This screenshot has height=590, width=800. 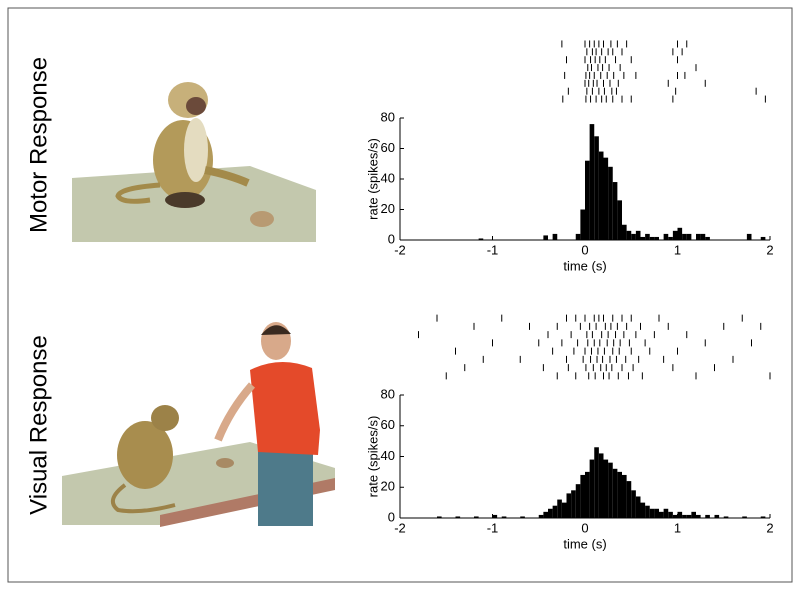 I want to click on row-label: Motor Response, so click(x=38, y=145).